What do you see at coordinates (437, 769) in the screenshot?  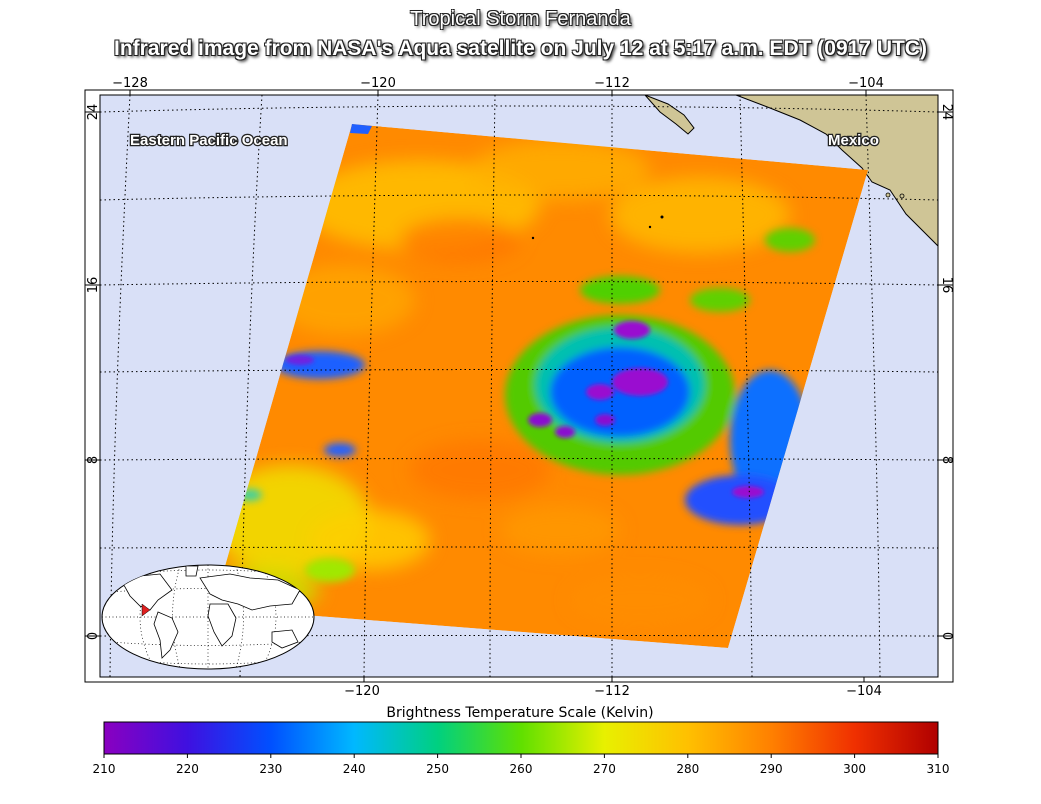 I see `scale-tick-label: 250` at bounding box center [437, 769].